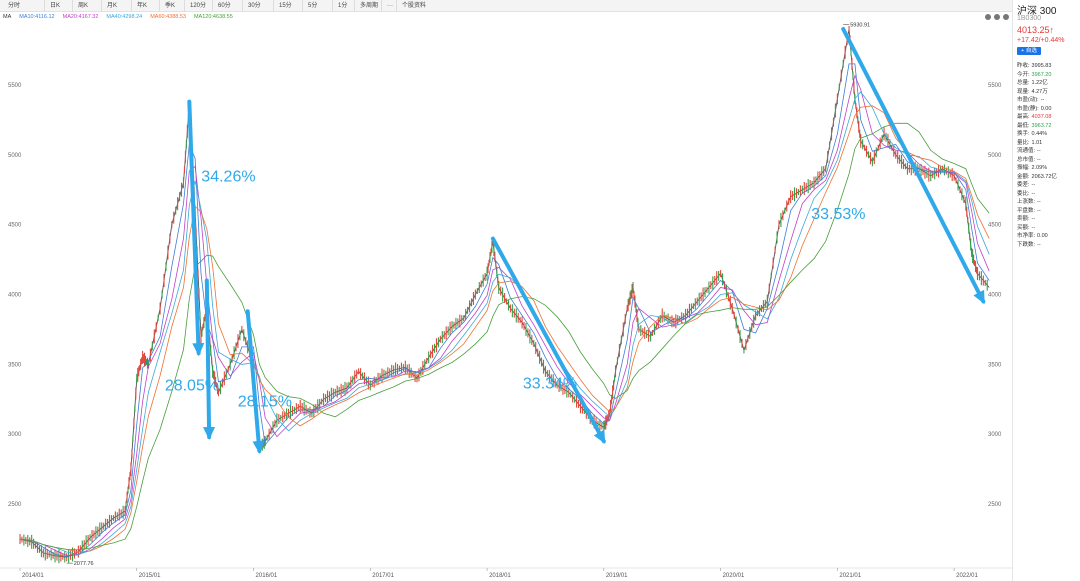 Image resolution: width=1080 pixels, height=581 pixels. Describe the element at coordinates (15, 296) in the screenshot. I see `y-tick-label-left: 4000` at that location.